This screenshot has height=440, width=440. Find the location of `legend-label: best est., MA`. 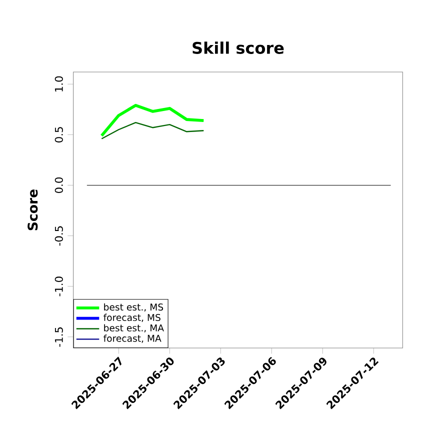

legend-label: best est., MA is located at coordinates (134, 328).